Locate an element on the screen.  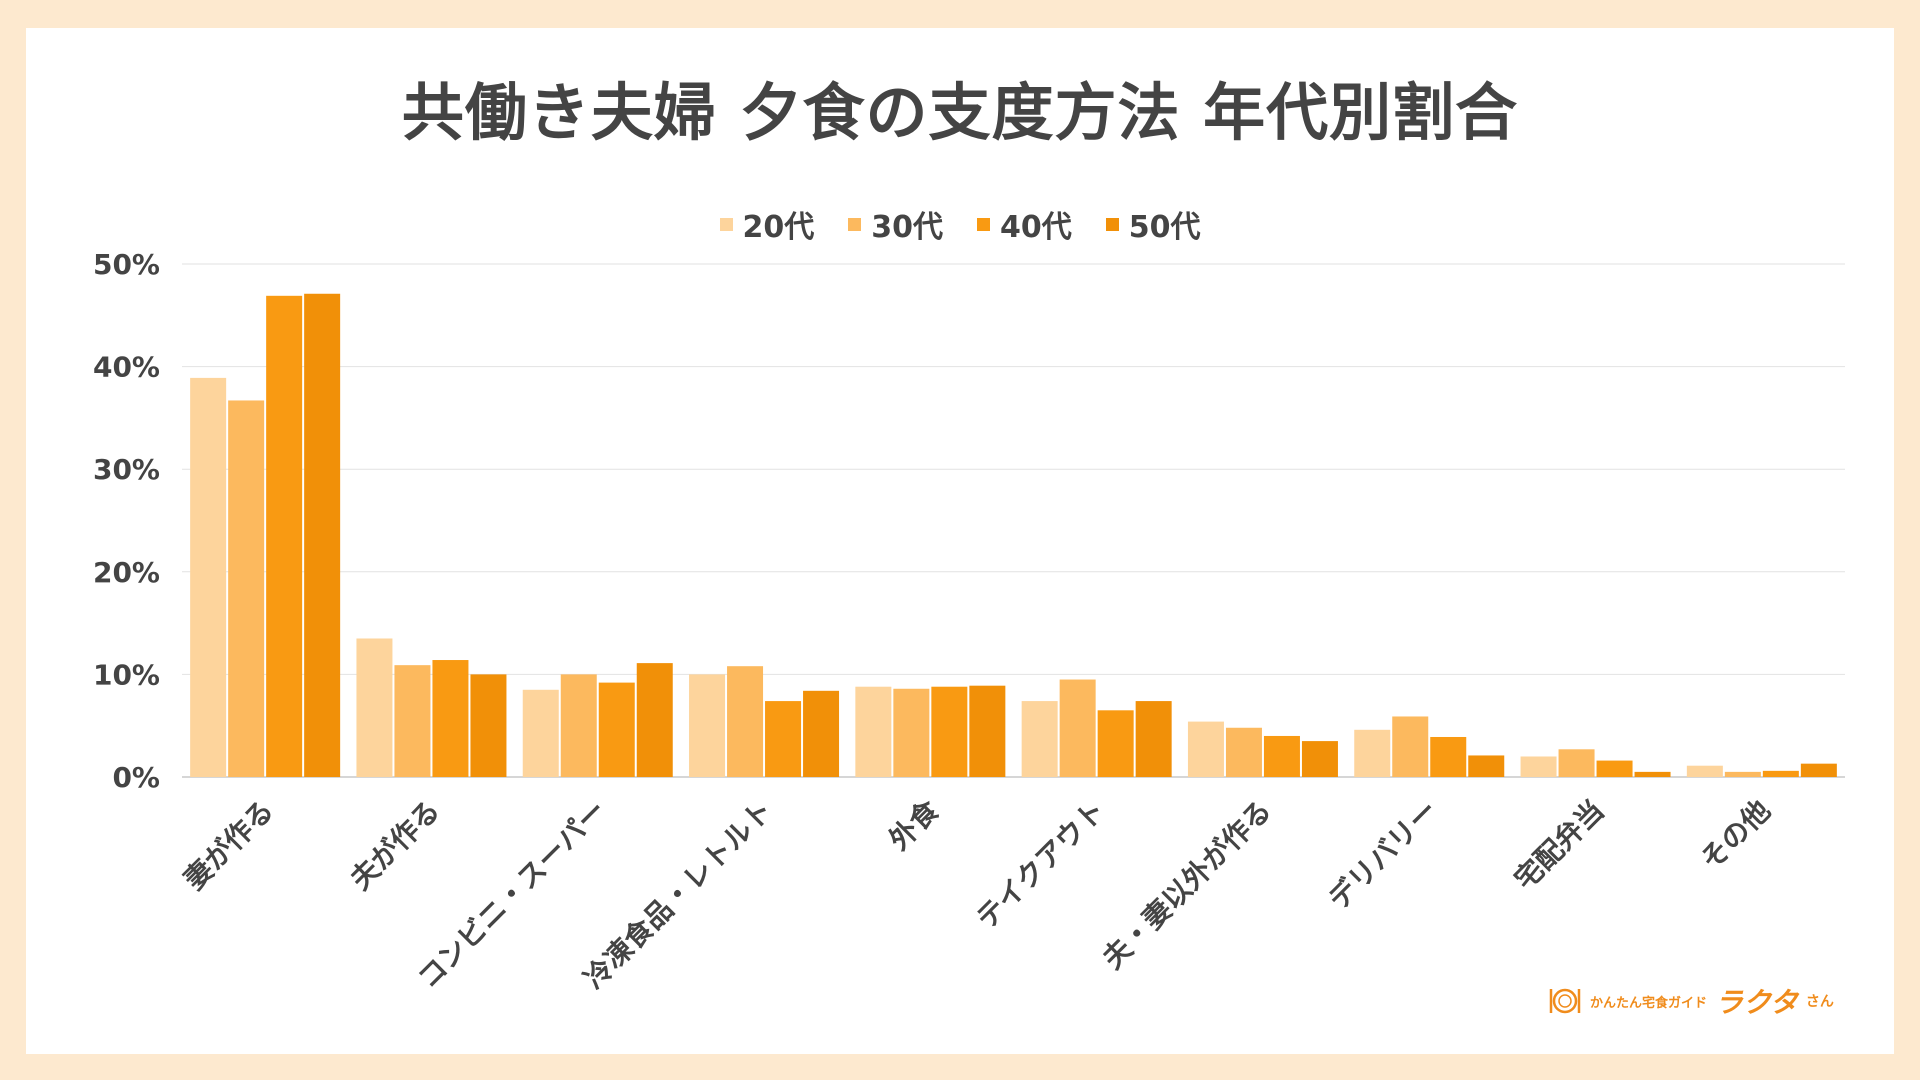
brand-logo: かんたん宅食ガイド ラクタ さん is located at coordinates (1691, 1001).